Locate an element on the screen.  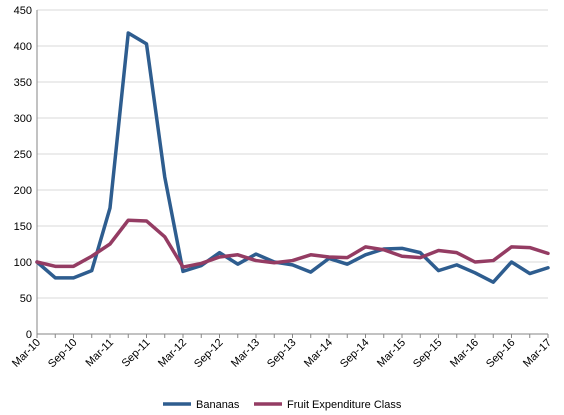
y-axis-tick-labels: 0 50 100 150 200 250 300 350 400 450 is located at coordinates (23, 173).